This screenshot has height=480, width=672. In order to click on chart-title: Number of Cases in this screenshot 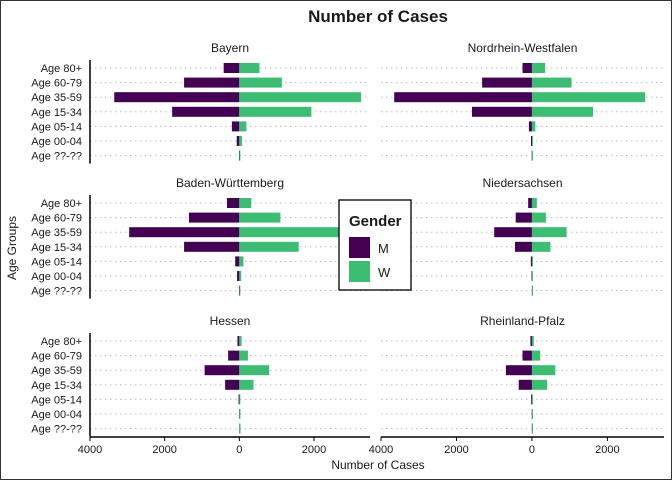, I will do `click(378, 16)`.